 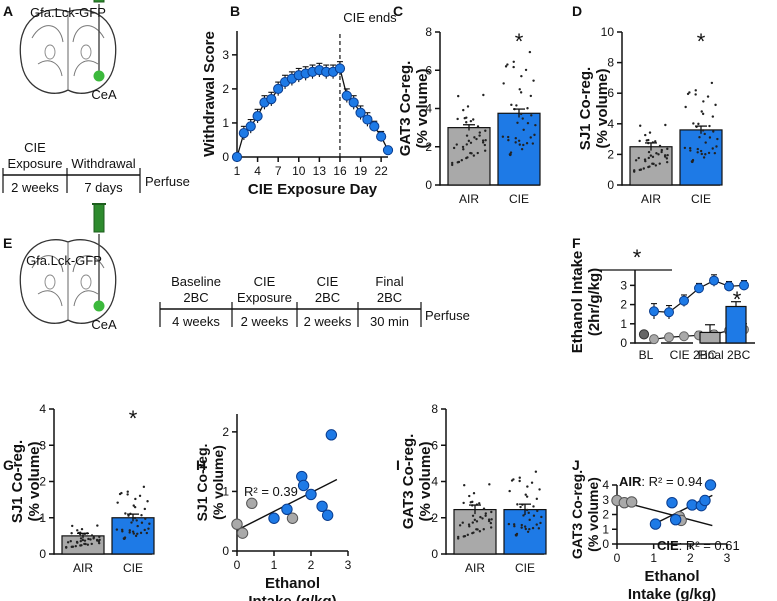 What do you see at coordinates (374, 126) in the screenshot?
I see `data-point` at bounding box center [374, 126].